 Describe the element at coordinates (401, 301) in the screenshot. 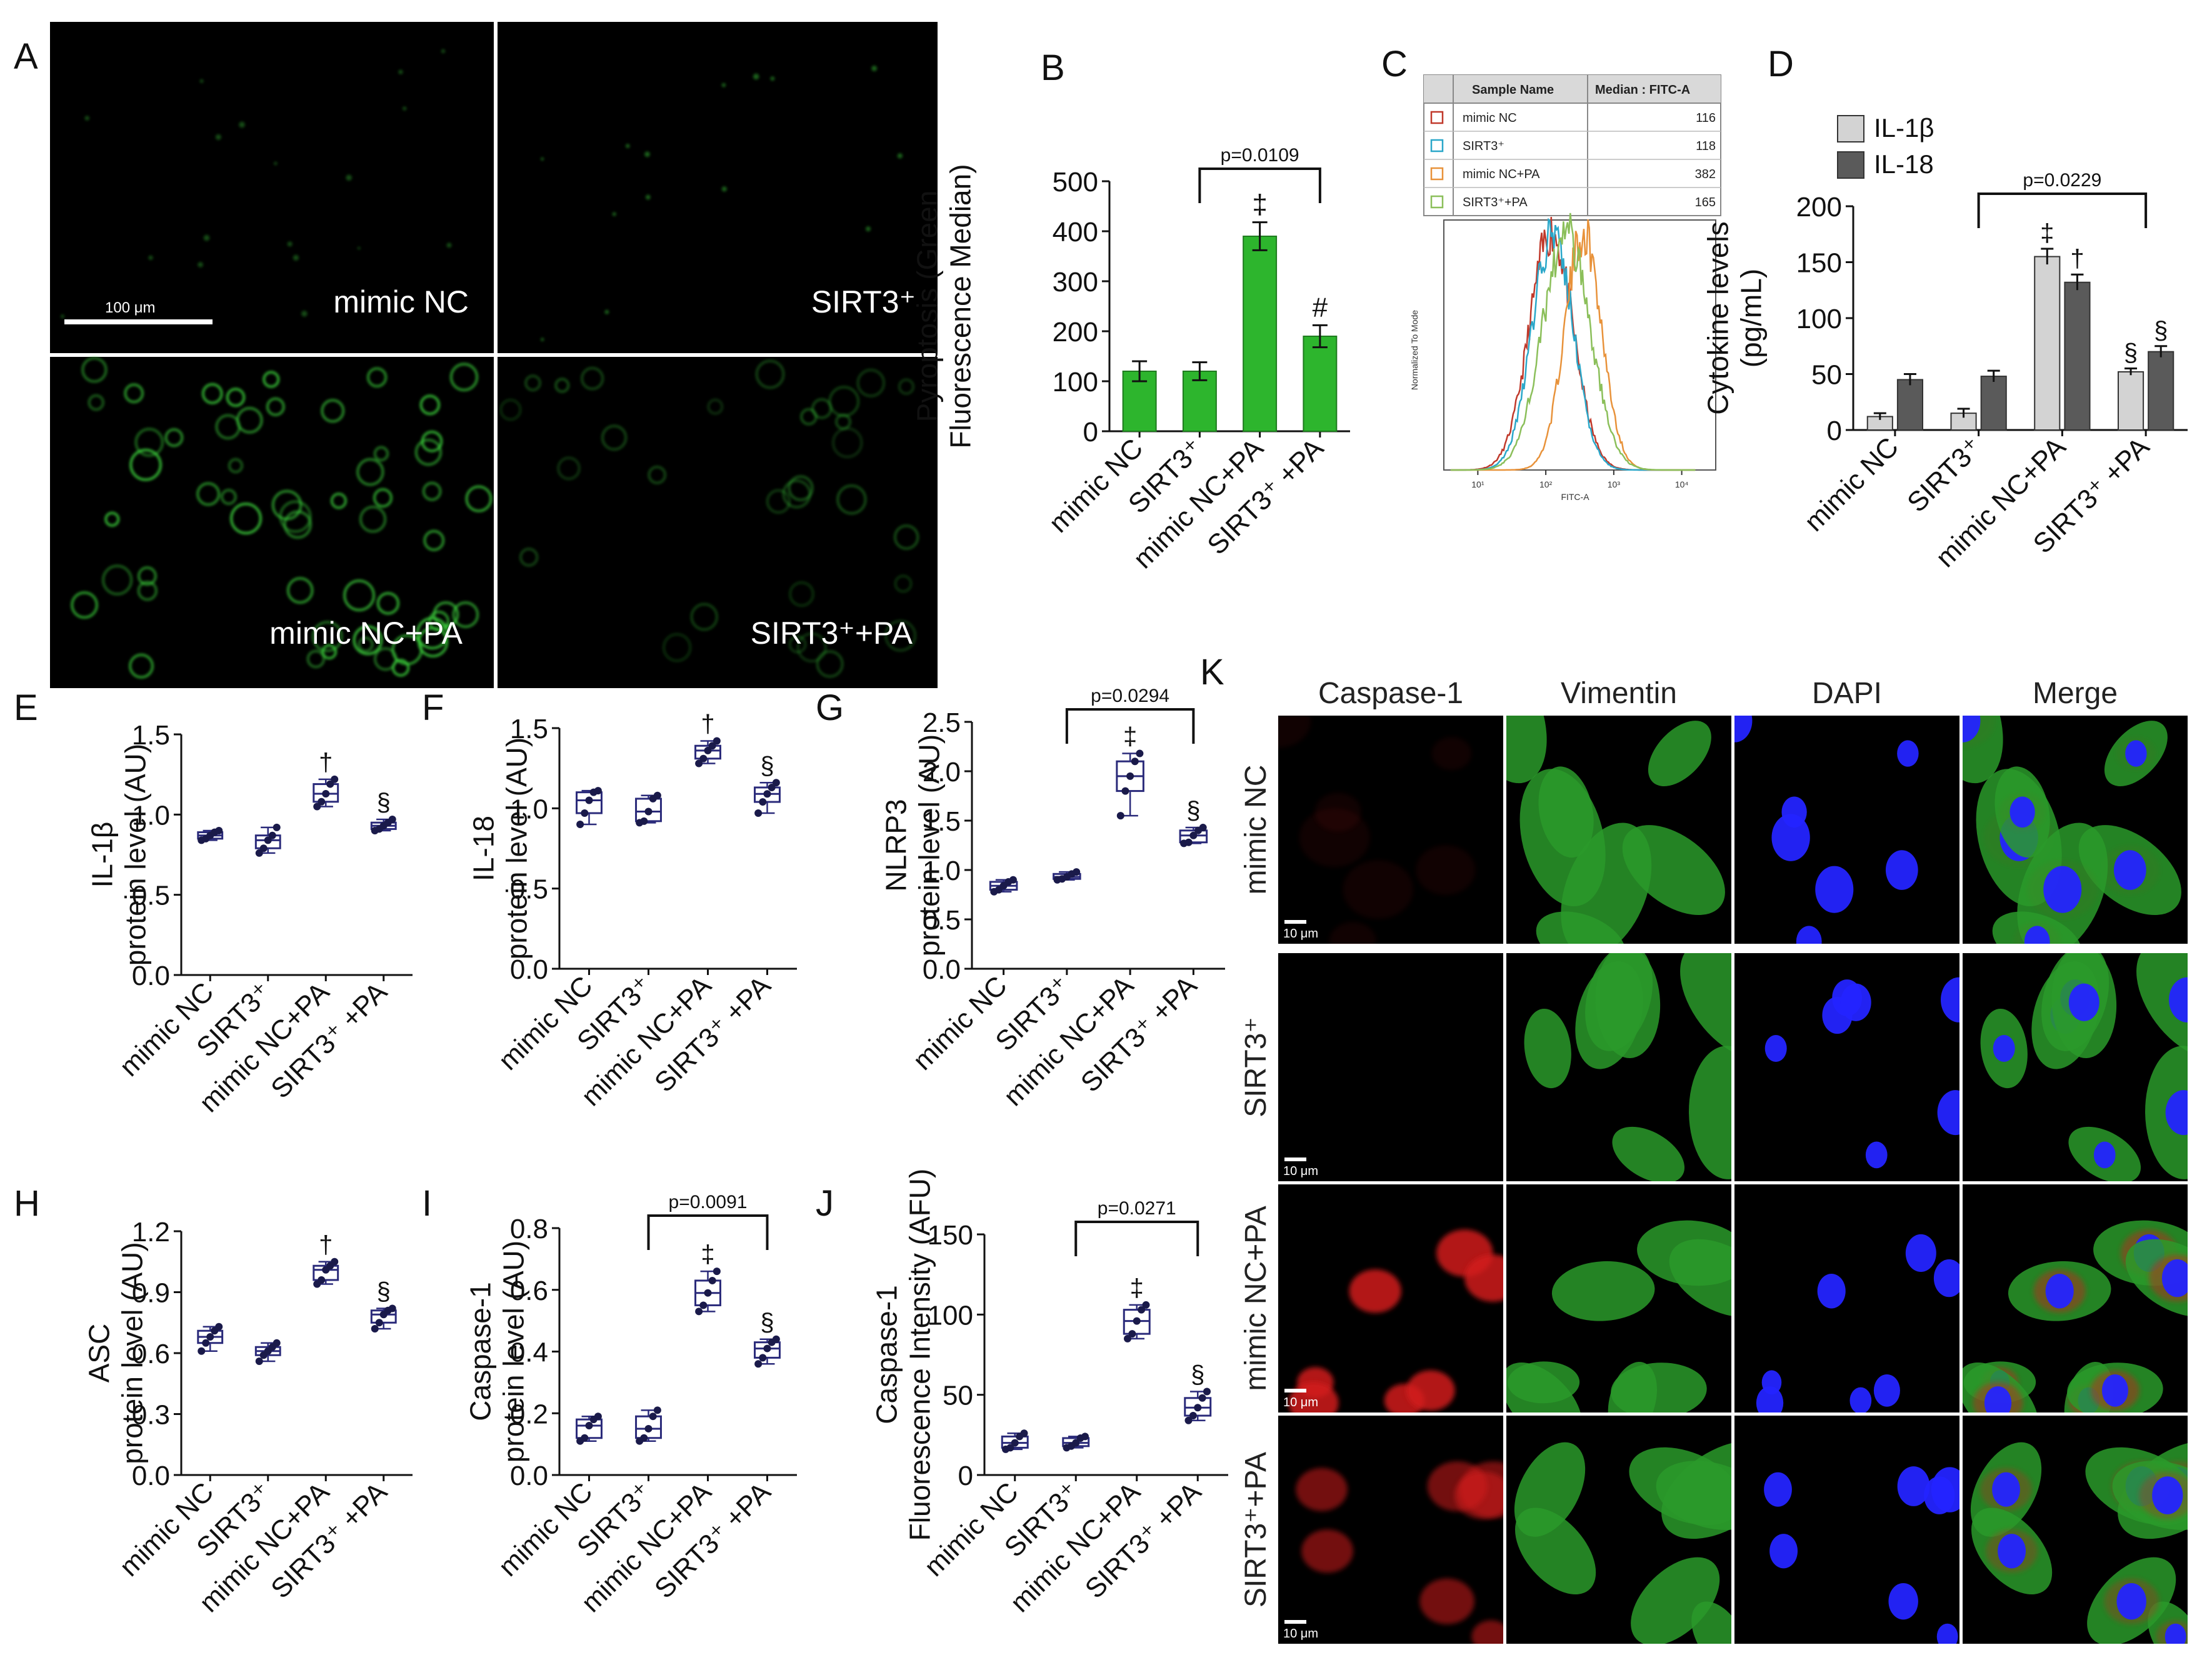

I see `micro-label-mimic-nc: mimic NC` at that location.